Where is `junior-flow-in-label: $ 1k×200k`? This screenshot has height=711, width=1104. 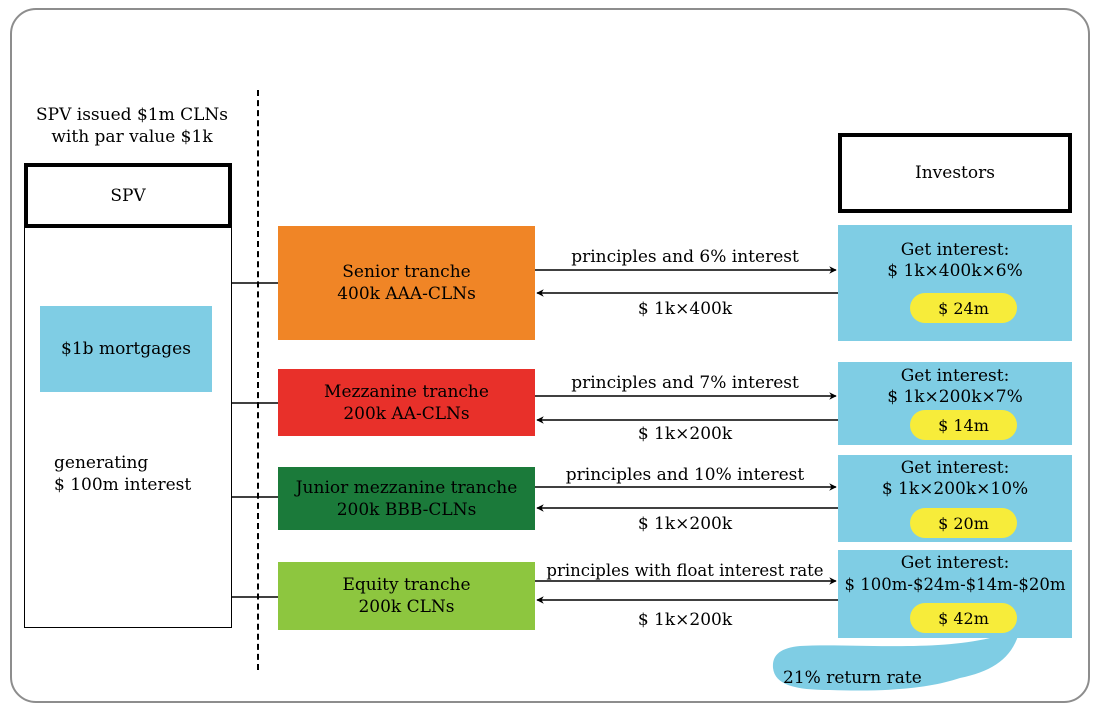
junior-flow-in-label: $ 1k×200k is located at coordinates (685, 524).